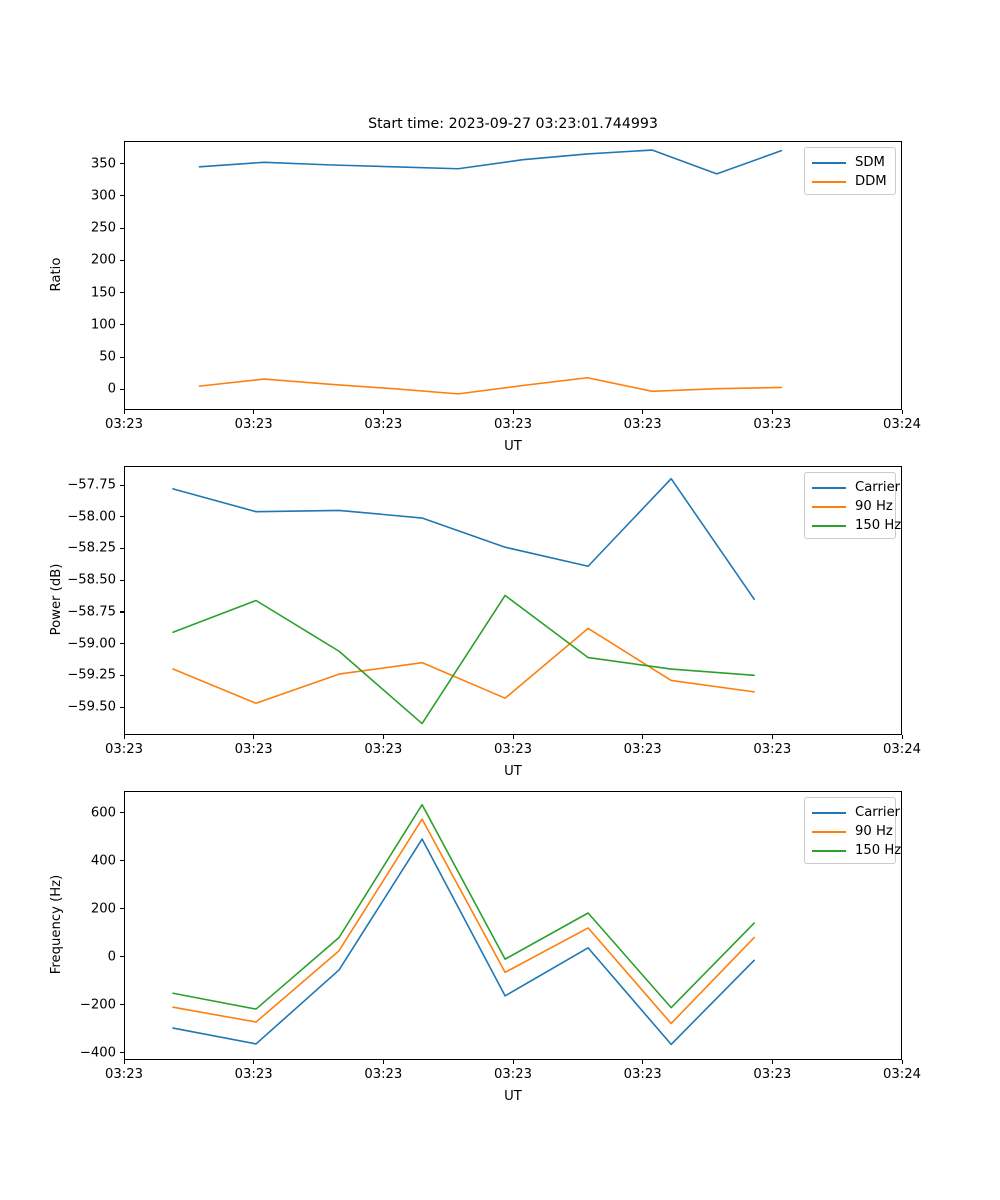 The width and height of the screenshot is (1000, 1200). Describe the element at coordinates (463, 666) in the screenshot. I see `series-line-90-hz` at that location.